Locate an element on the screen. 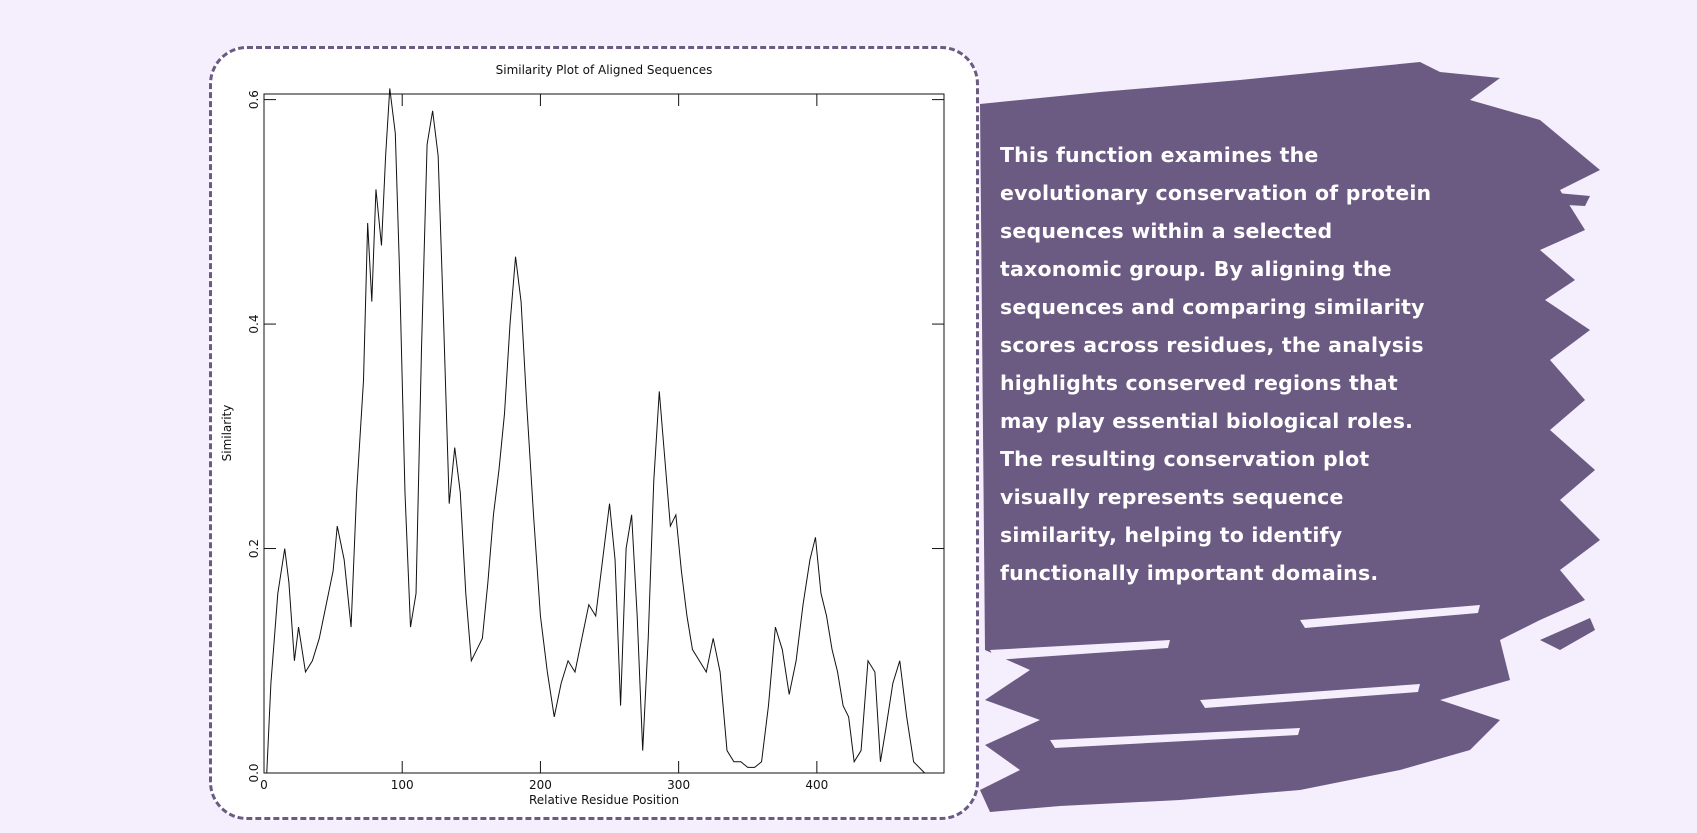 The image size is (1697, 833). description-line: evolutionary conservation of protein is located at coordinates (1216, 193).